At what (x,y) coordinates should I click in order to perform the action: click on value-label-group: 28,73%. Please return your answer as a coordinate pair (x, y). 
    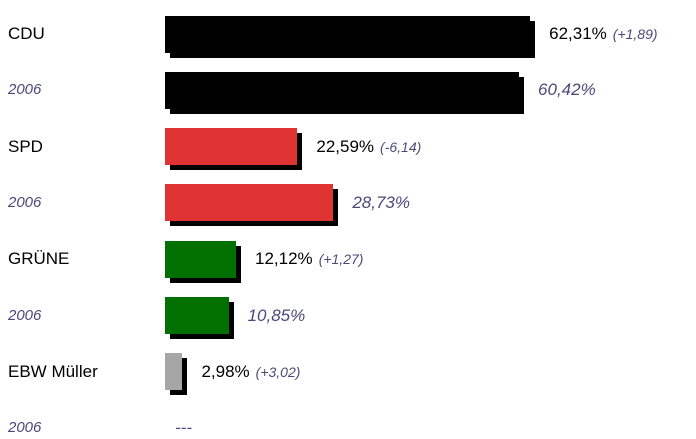
    Looking at the image, I should click on (381, 203).